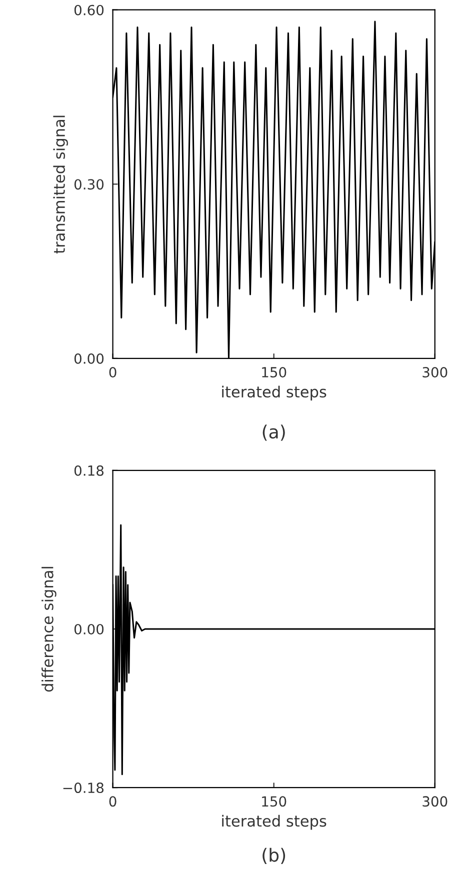 The image size is (453, 896). Describe the element at coordinates (89, 470) in the screenshot. I see `y-tick-label: 0.18` at that location.